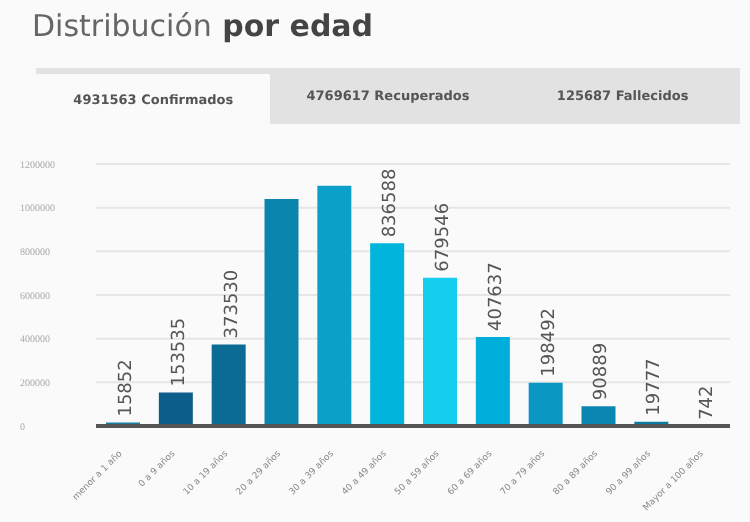 This screenshot has width=750, height=522. Describe the element at coordinates (602, 371) in the screenshot. I see `data-label: 90889` at that location.